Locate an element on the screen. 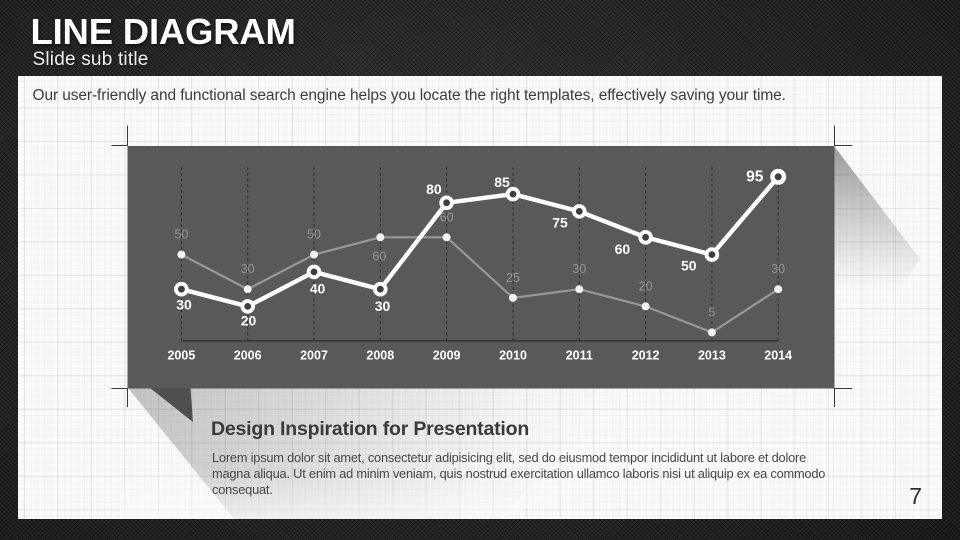 The width and height of the screenshot is (960, 540). svg-text: 2011 is located at coordinates (579, 356).